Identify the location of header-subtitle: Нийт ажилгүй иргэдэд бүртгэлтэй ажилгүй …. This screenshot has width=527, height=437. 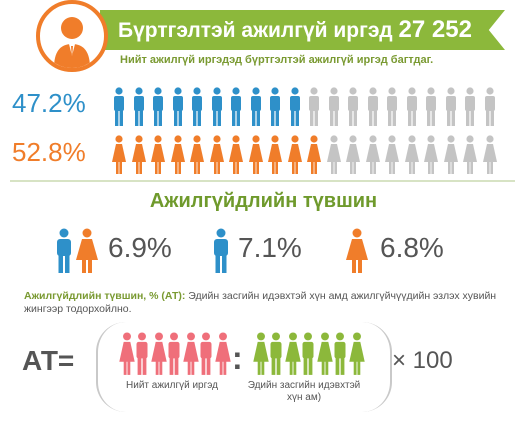
(276, 60).